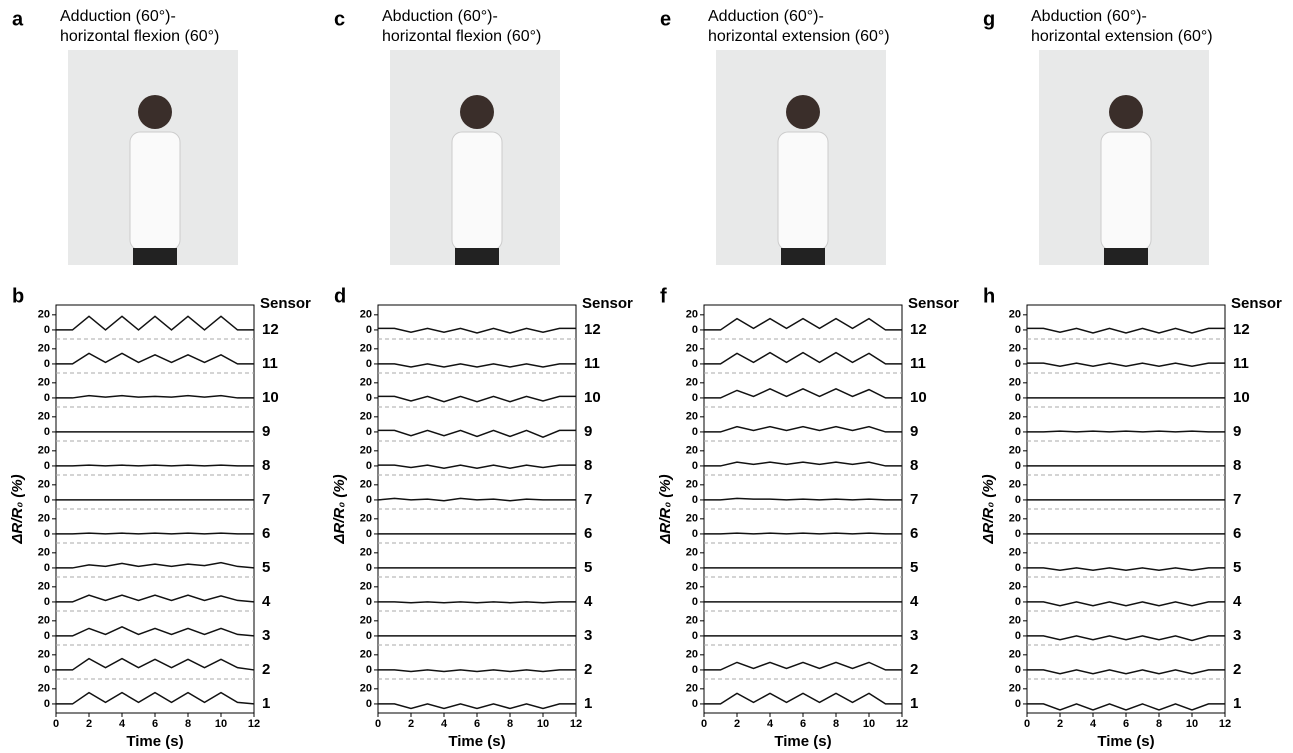 The width and height of the screenshot is (1293, 753). Describe the element at coordinates (266, 431) in the screenshot. I see `sensor-label: 9` at that location.